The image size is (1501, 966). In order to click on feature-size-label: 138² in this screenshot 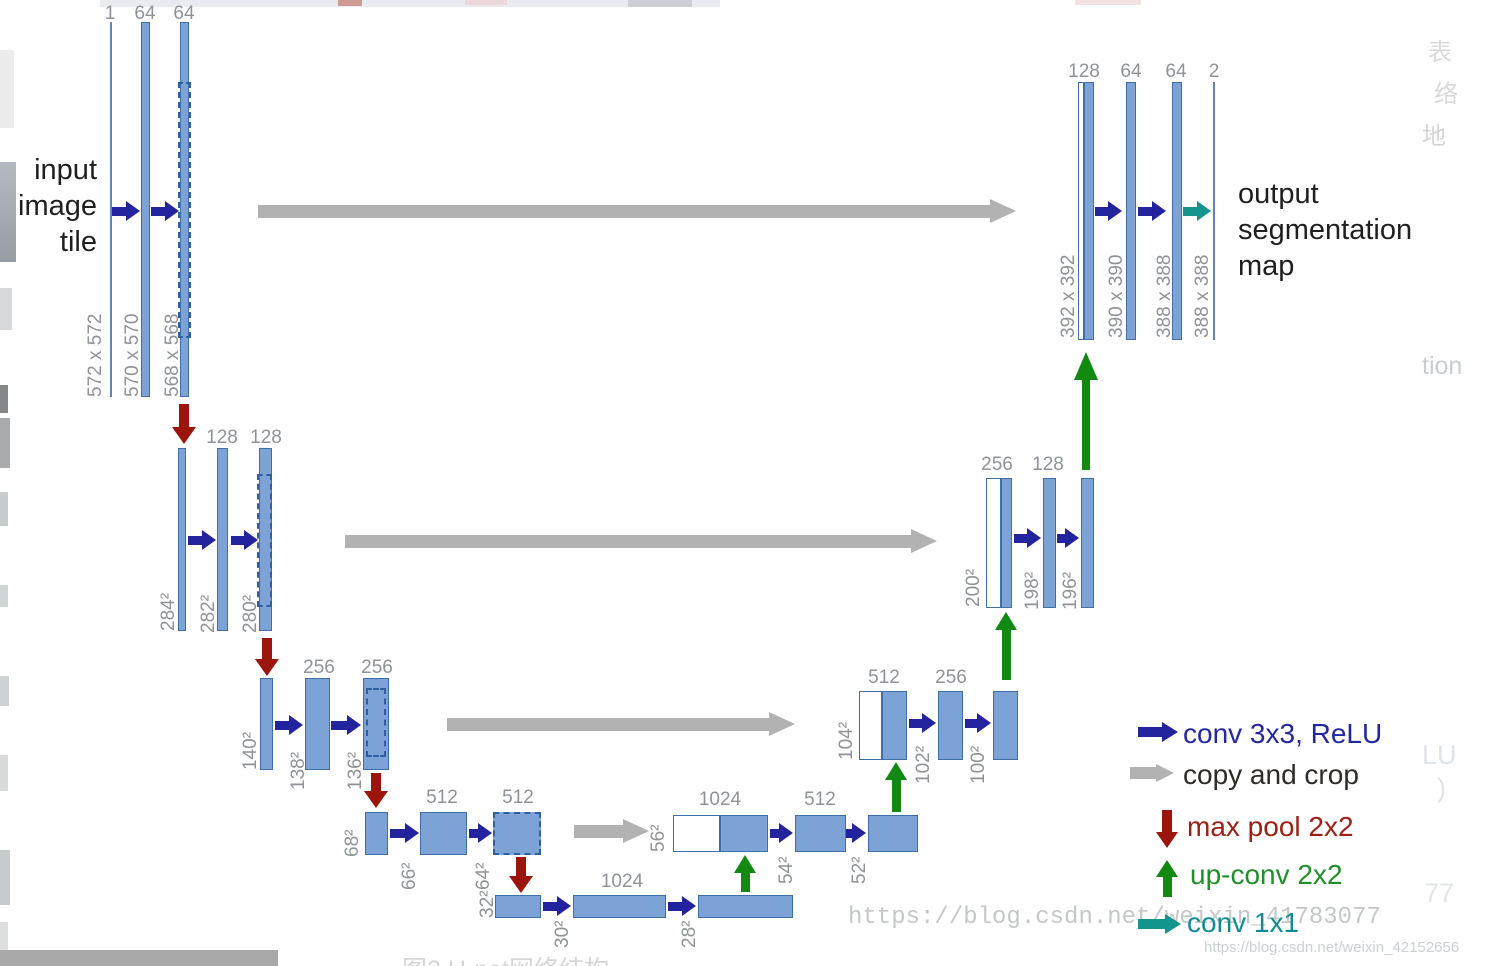, I will do `click(298, 770)`.